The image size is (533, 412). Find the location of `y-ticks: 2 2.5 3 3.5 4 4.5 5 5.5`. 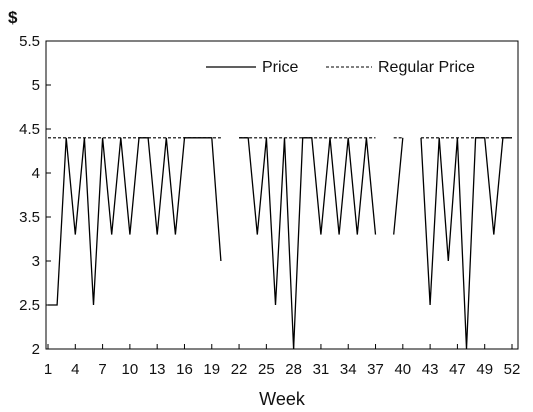

y-ticks: 2 2.5 3 3.5 4 4.5 5 5.5 is located at coordinates (35, 195).